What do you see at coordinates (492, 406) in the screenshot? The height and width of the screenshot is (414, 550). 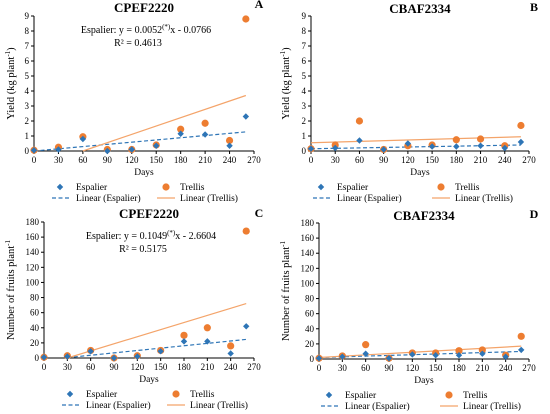 I see `legend-label-linear-trellis: Linear (Trellis)` at bounding box center [492, 406].